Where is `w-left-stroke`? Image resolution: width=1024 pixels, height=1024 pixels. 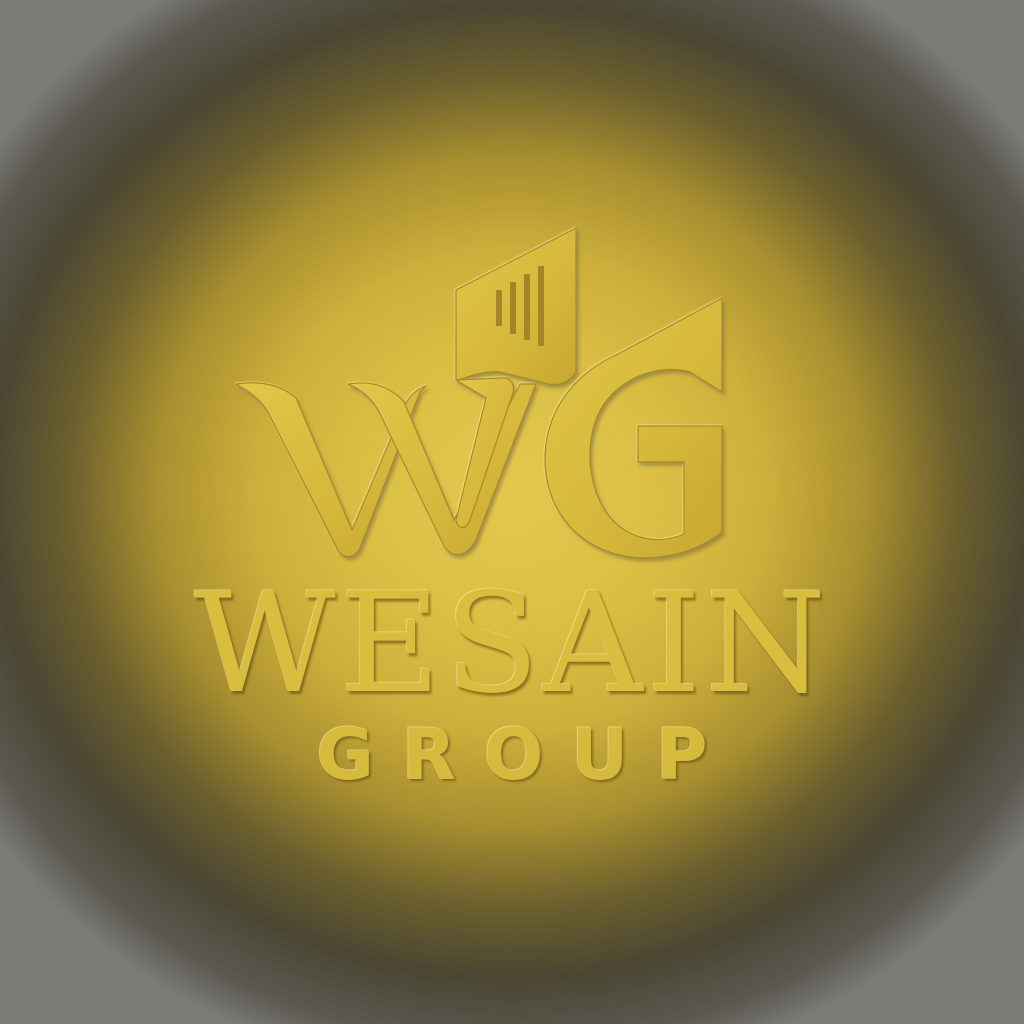
w-left-stroke is located at coordinates (331, 470).